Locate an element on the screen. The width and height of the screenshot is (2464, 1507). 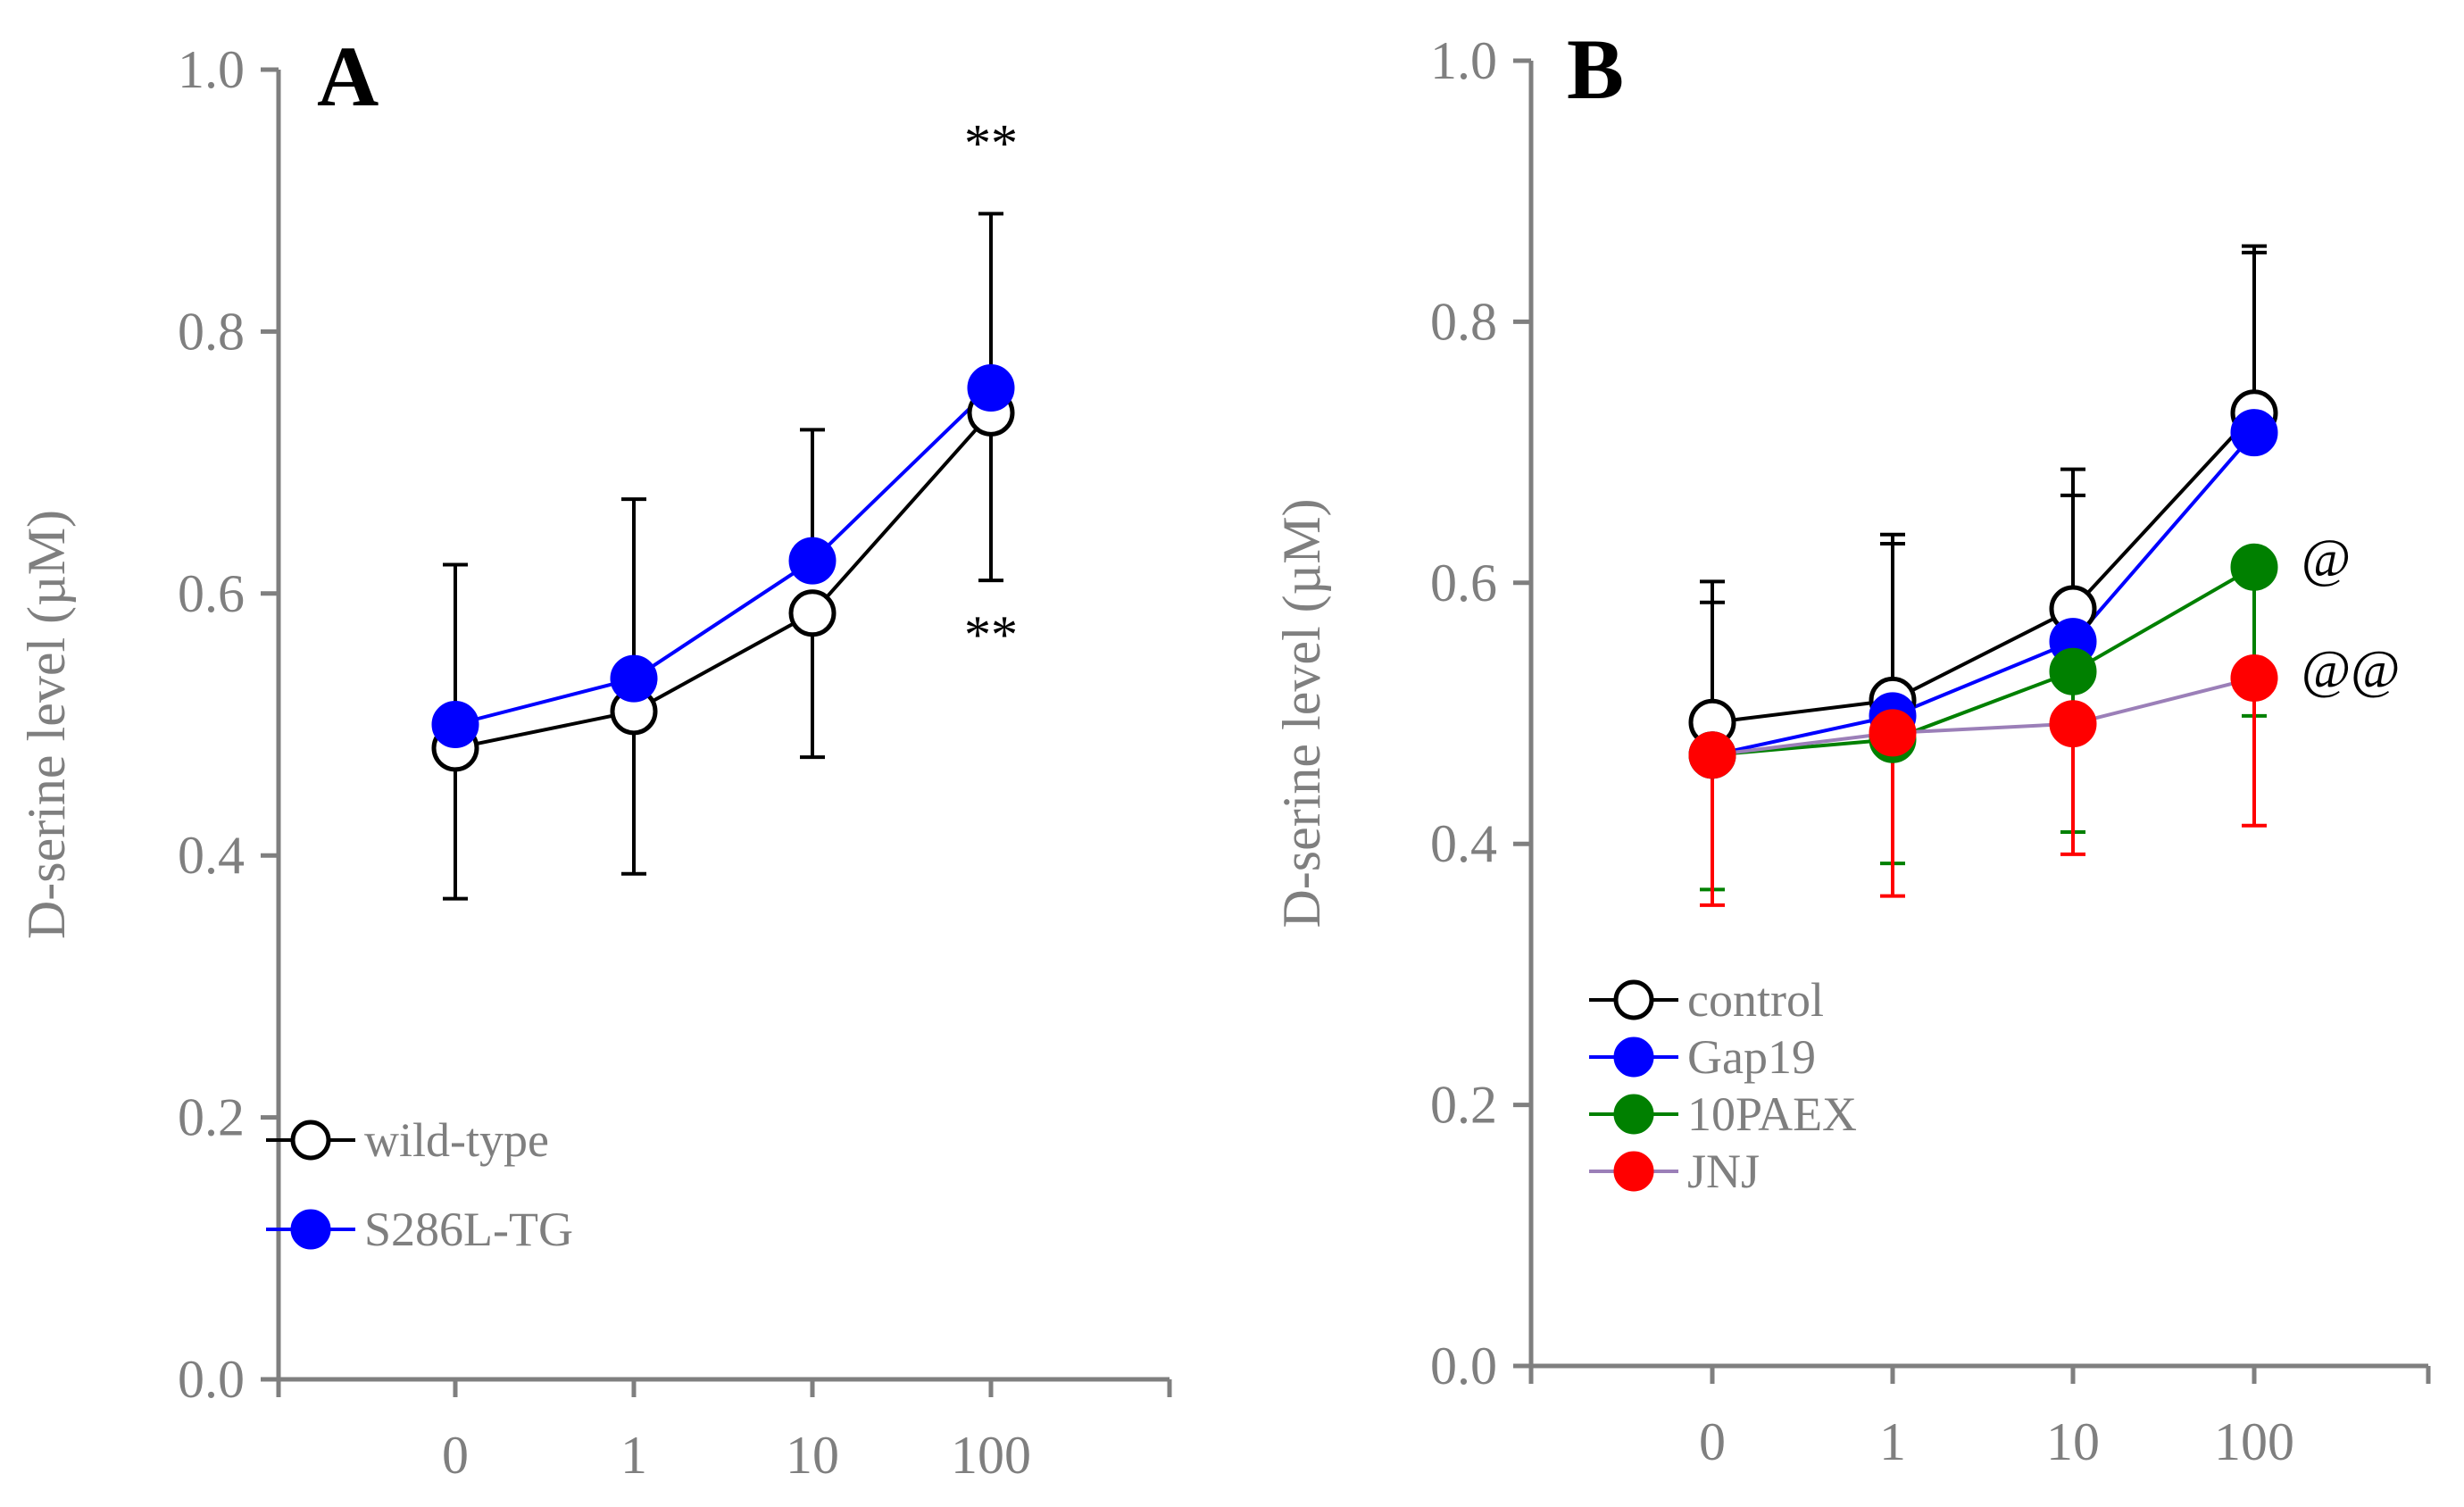
series-line-control is located at coordinates (1983, 569).